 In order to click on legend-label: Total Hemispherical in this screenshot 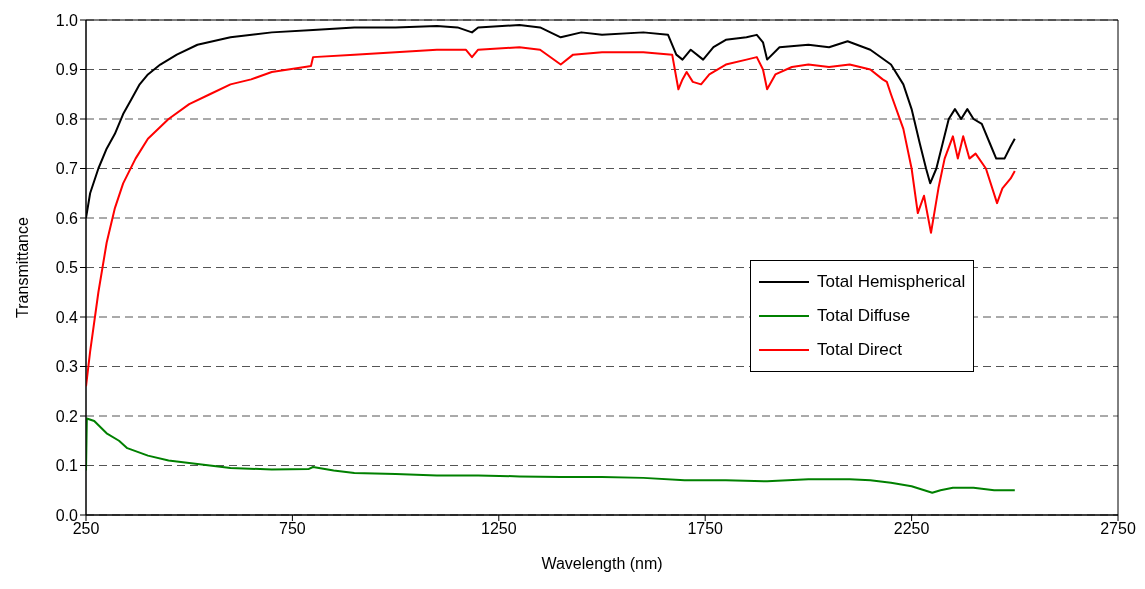, I will do `click(891, 282)`.